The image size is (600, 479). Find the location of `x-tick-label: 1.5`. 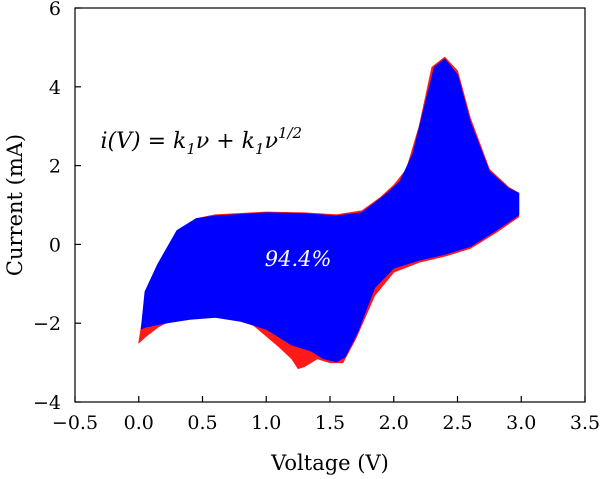

x-tick-label: 1.5 is located at coordinates (330, 423).